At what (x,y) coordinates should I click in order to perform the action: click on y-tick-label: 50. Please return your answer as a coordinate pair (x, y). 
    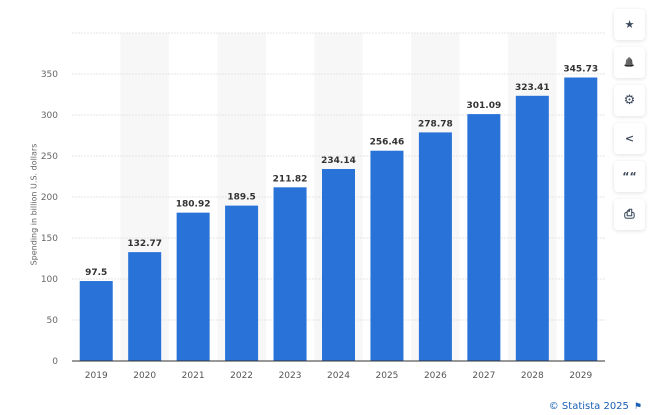
    Looking at the image, I should click on (53, 321).